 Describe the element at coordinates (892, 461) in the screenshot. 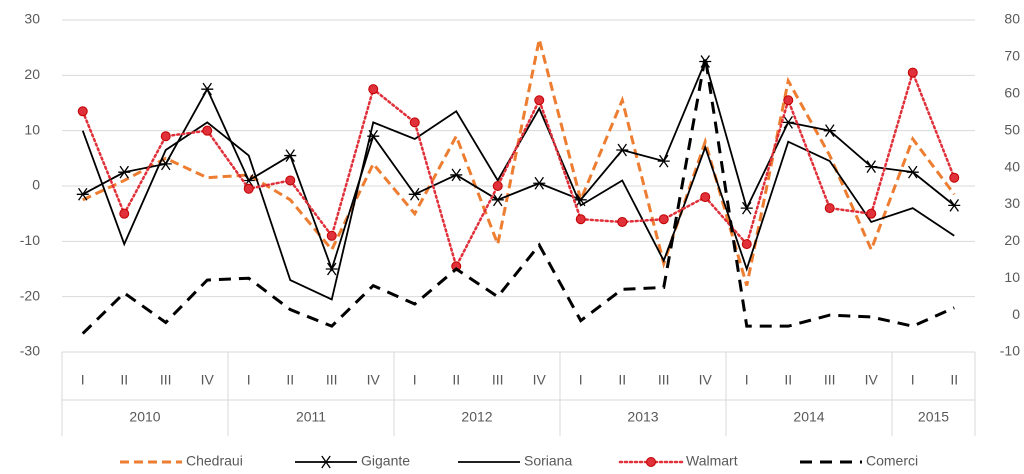

I see `legend-label: Comerci` at that location.